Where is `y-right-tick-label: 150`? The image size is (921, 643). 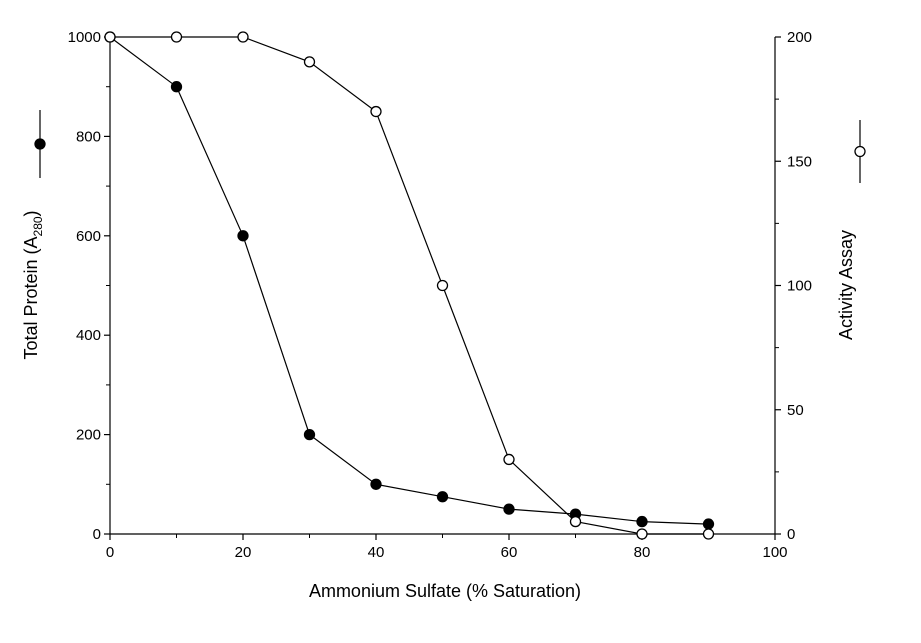
y-right-tick-label: 150 is located at coordinates (799, 161).